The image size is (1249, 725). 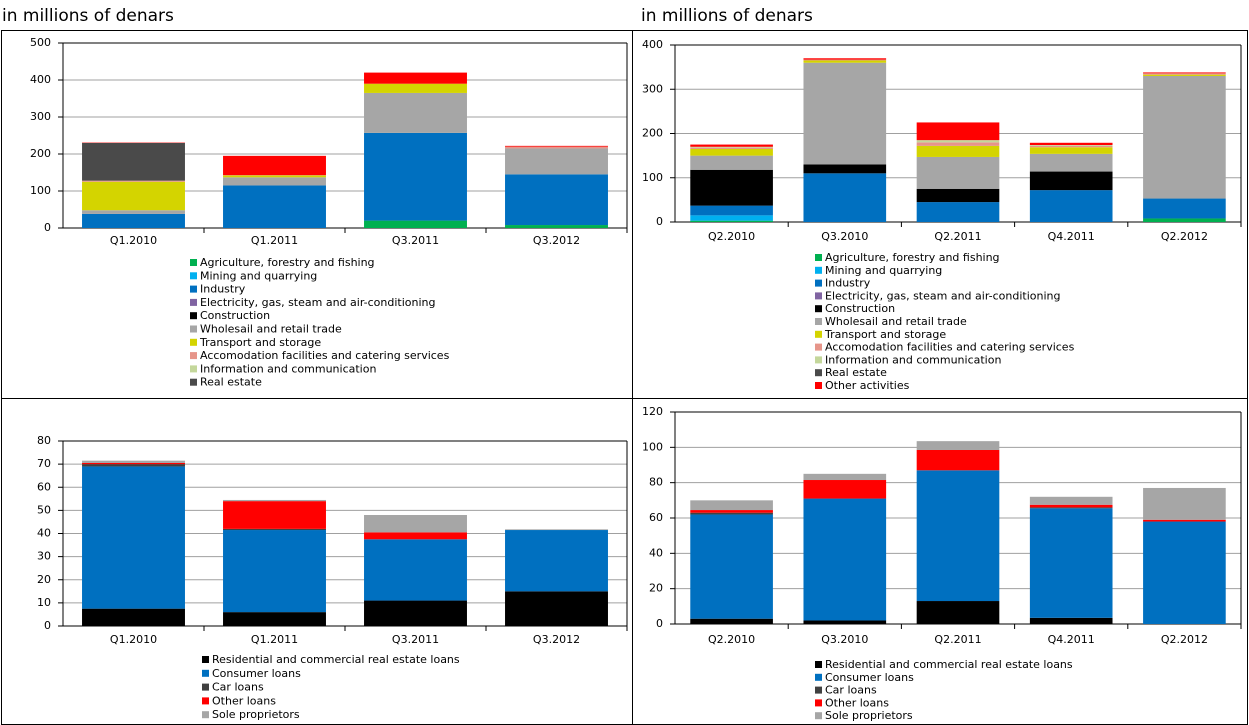 I want to click on legend-label: Other activities, so click(x=867, y=385).